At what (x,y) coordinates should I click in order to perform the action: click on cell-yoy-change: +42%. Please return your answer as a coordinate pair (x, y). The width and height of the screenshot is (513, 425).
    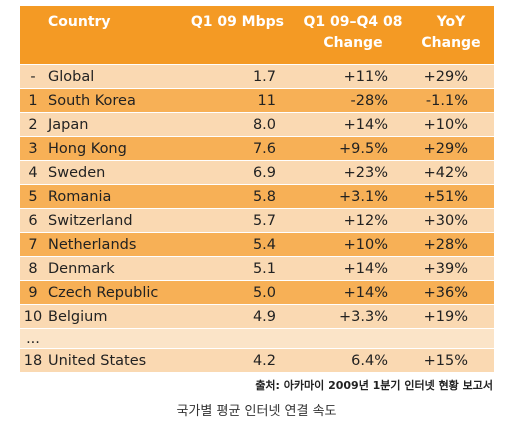
    Looking at the image, I should click on (451, 173).